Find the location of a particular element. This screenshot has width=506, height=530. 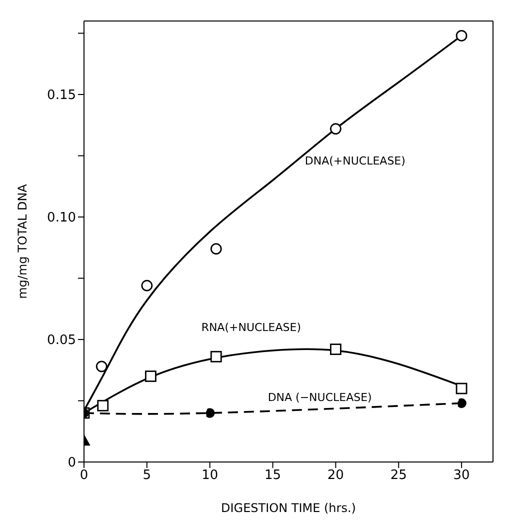

x-tick-label: 15 is located at coordinates (273, 476).